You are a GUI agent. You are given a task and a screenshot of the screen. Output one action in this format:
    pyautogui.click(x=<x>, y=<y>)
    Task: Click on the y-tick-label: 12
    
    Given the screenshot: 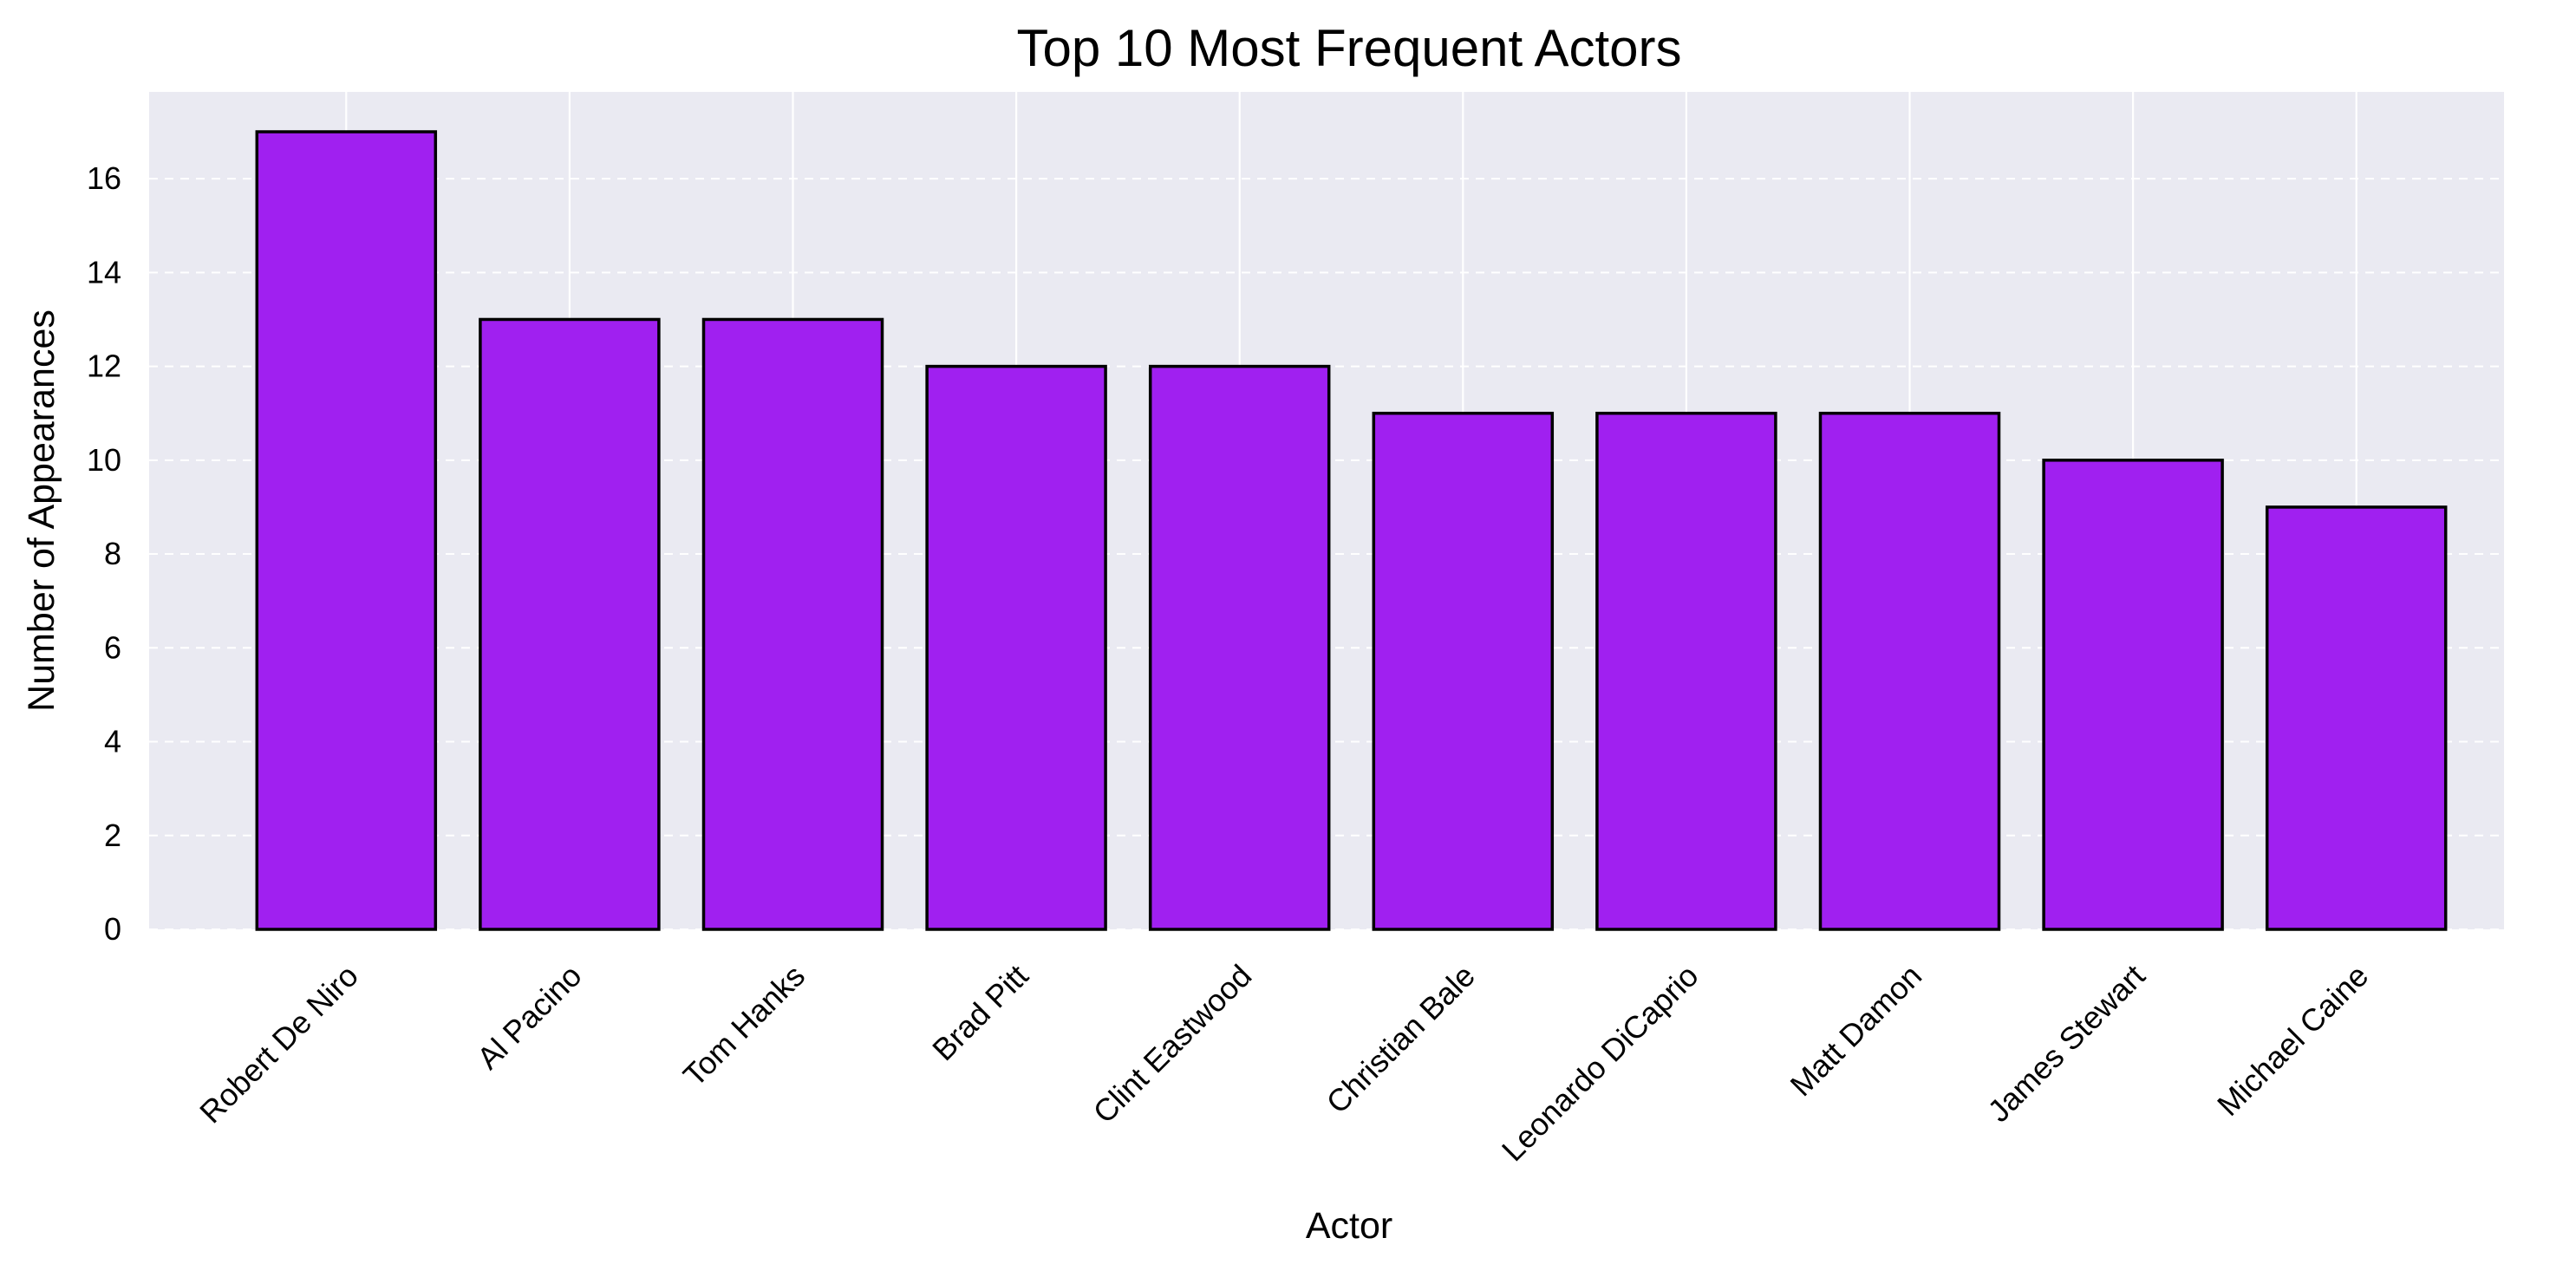 What is the action you would take?
    pyautogui.click(x=104, y=367)
    